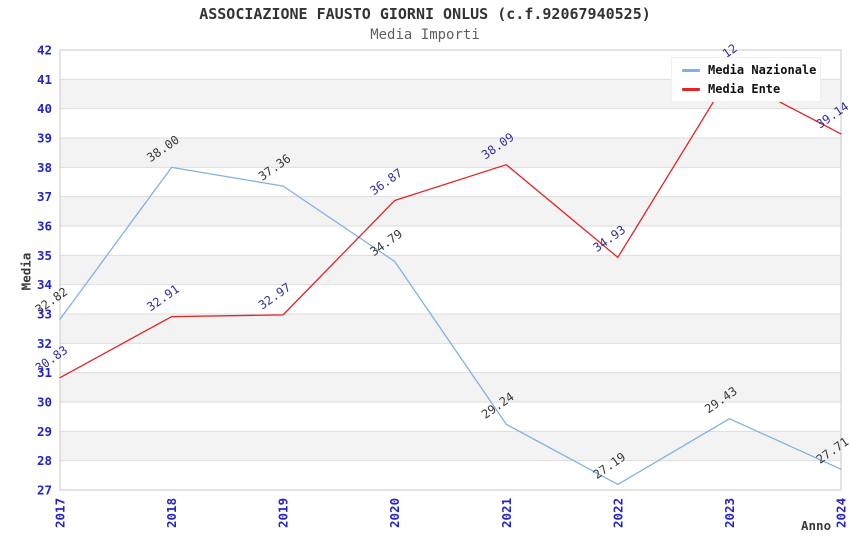 This screenshot has width=850, height=550. Describe the element at coordinates (44, 314) in the screenshot. I see `y-tick-label: 33` at that location.